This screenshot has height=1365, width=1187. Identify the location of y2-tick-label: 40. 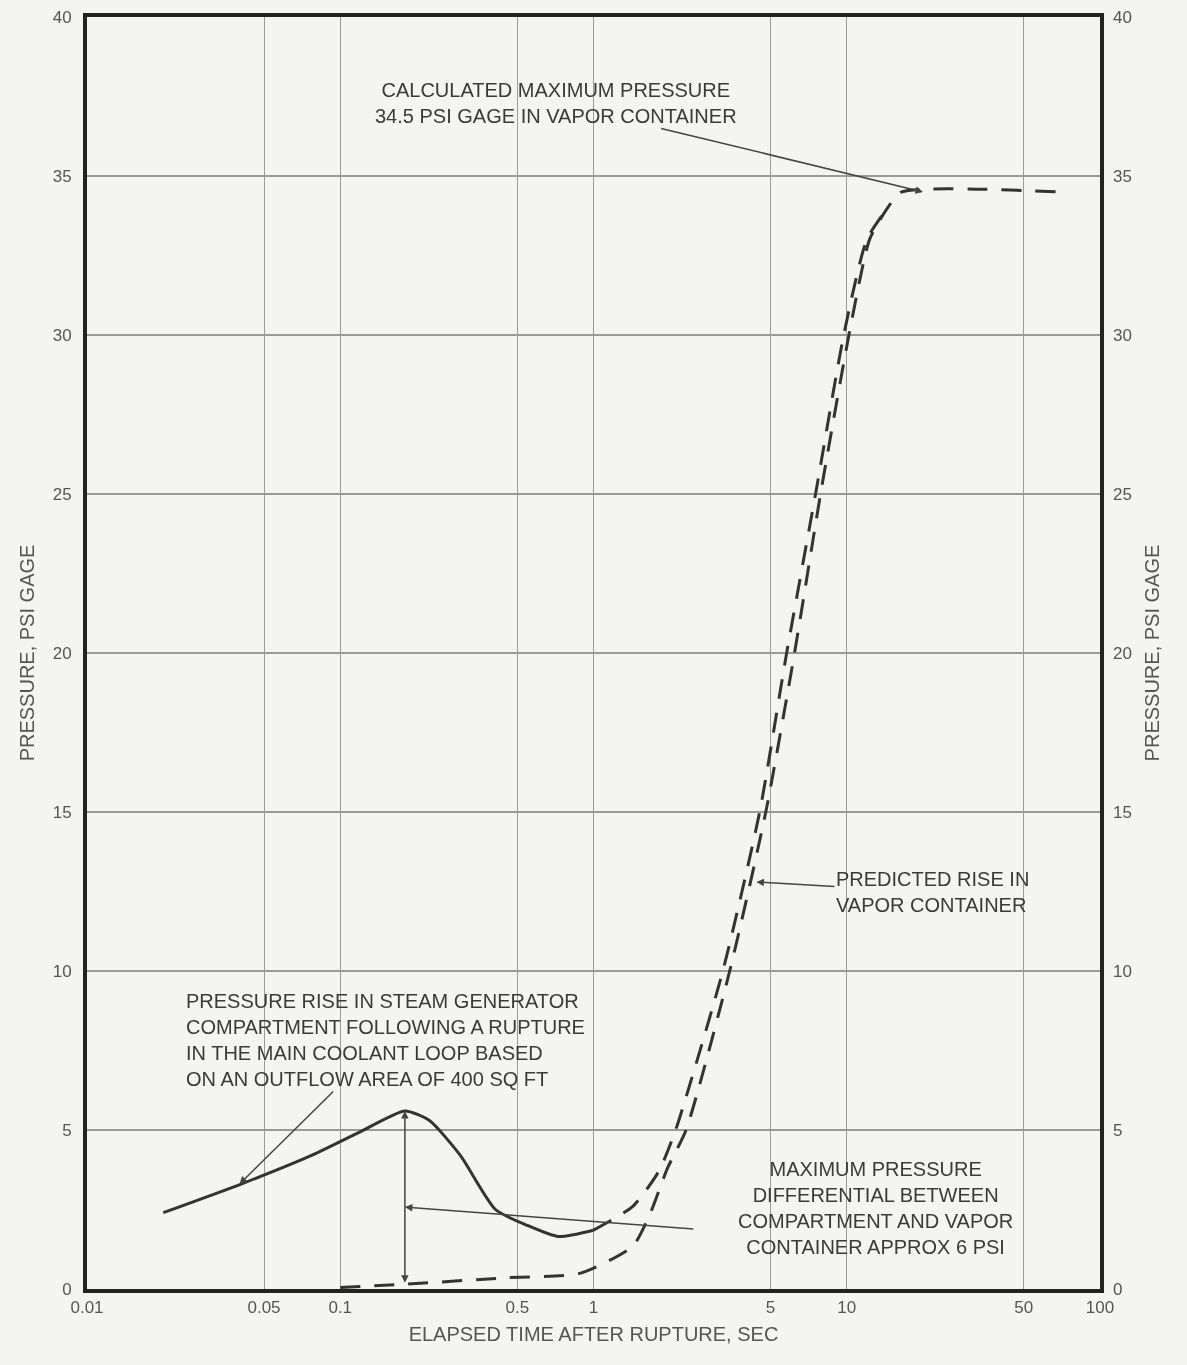
(1122, 17).